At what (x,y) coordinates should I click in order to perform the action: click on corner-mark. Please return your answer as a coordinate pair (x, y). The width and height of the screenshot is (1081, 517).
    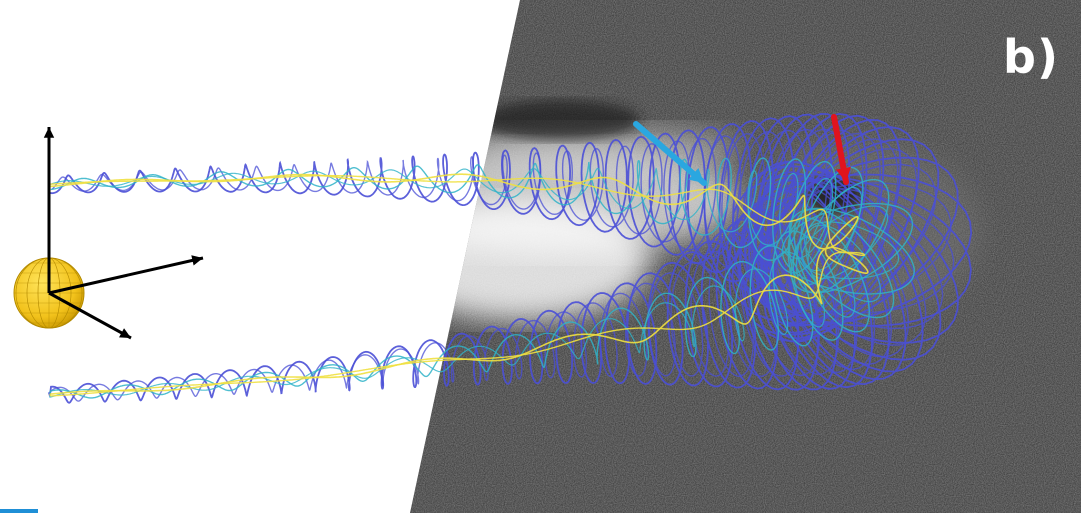
    Looking at the image, I should click on (19, 511).